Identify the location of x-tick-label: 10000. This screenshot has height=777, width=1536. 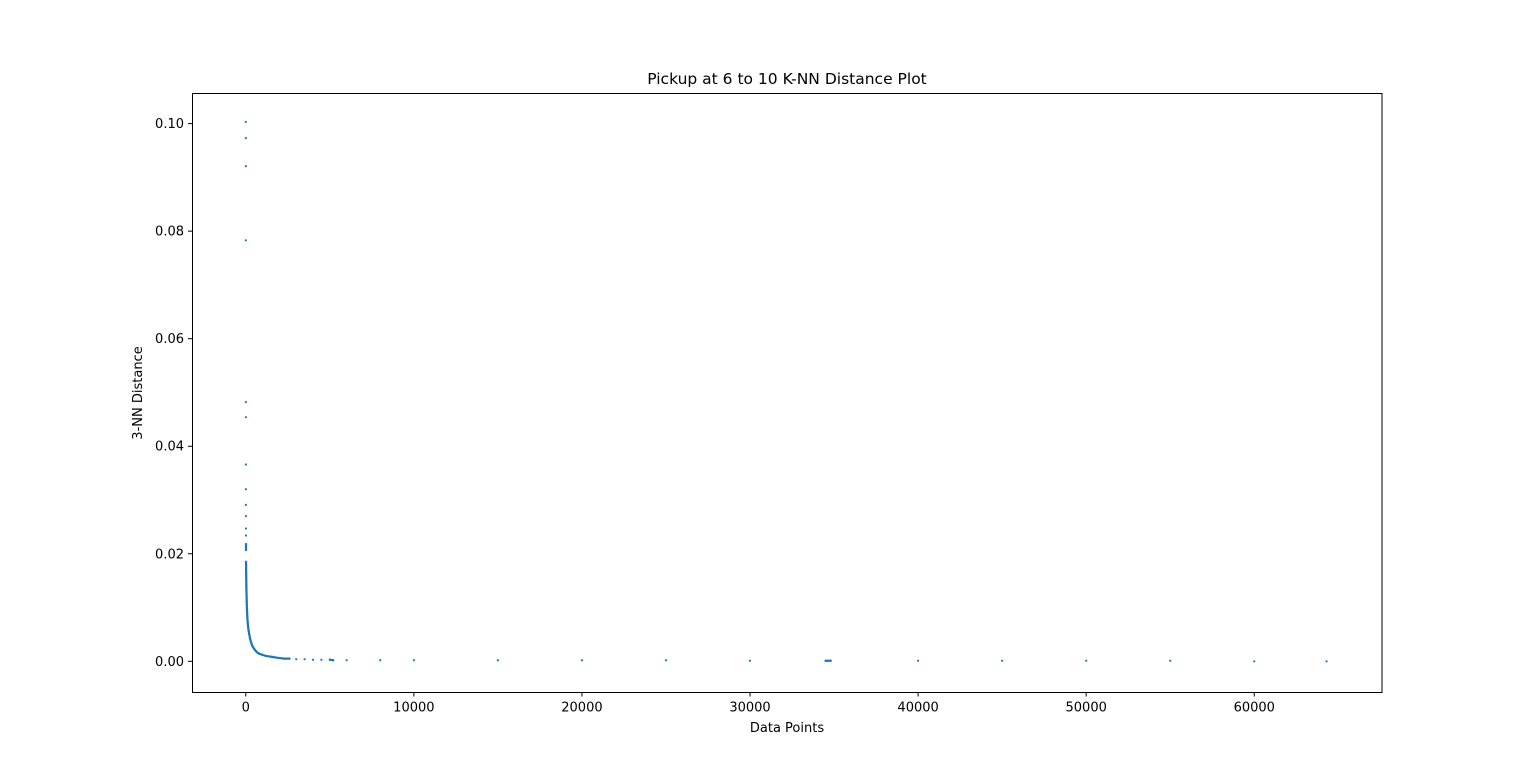
(413, 708).